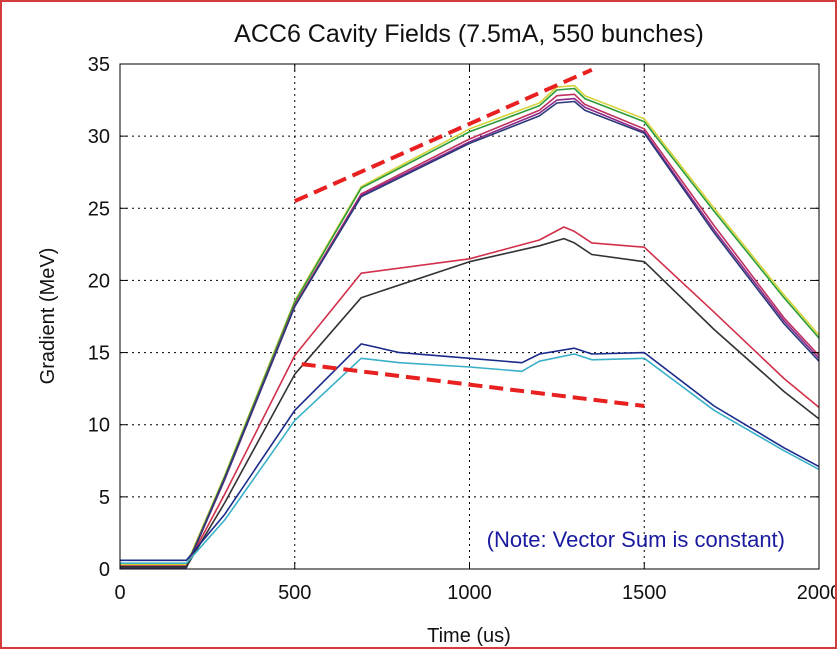  Describe the element at coordinates (99, 317) in the screenshot. I see `y-tick-labels: 0 5 10 15 20 25 30 35` at that location.